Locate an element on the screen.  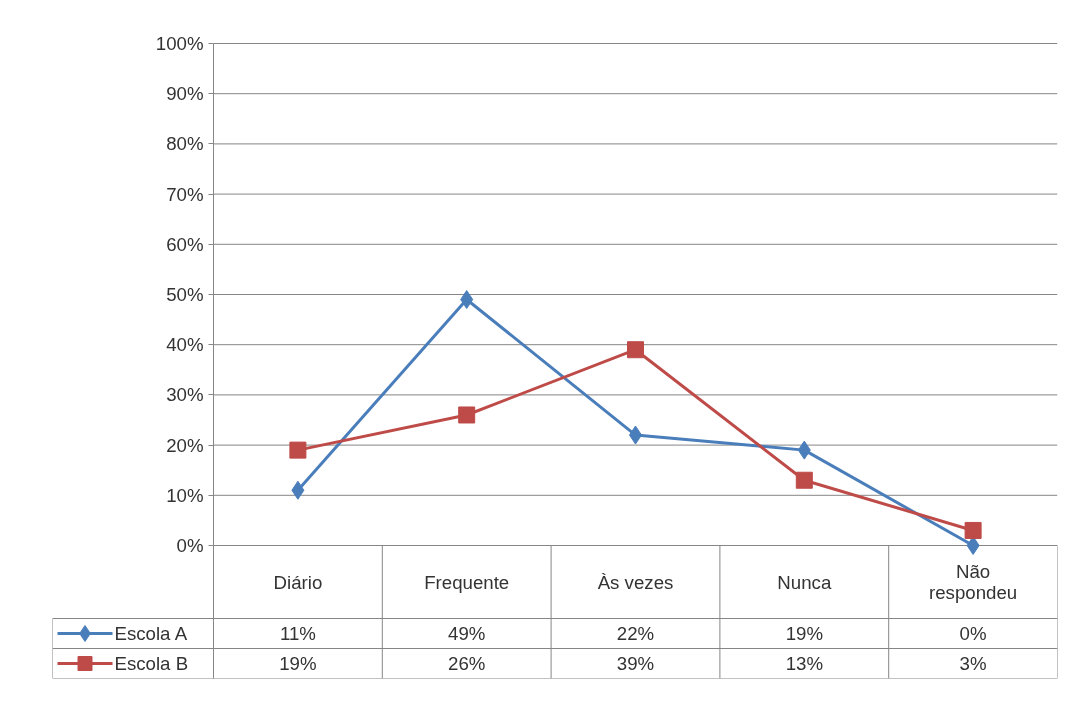
legend-label: Escola A is located at coordinates (151, 633).